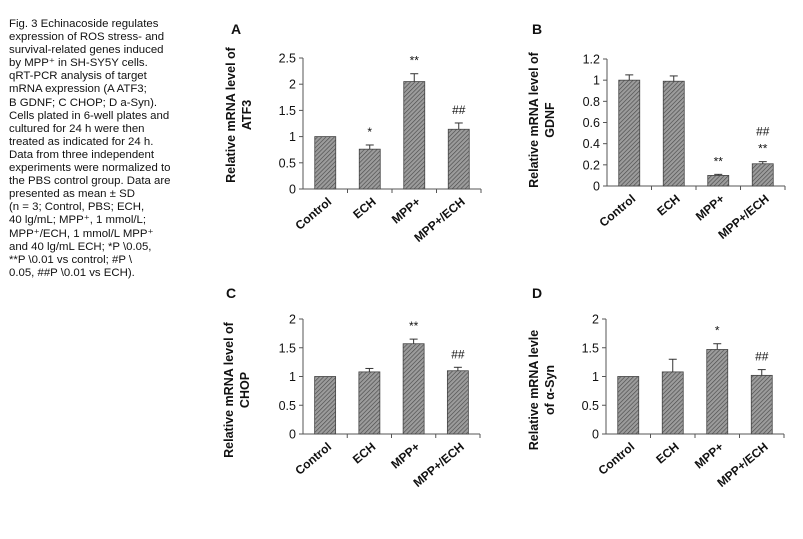 This screenshot has width=803, height=539. What do you see at coordinates (231, 293) in the screenshot?
I see `panel-letter: C` at bounding box center [231, 293].